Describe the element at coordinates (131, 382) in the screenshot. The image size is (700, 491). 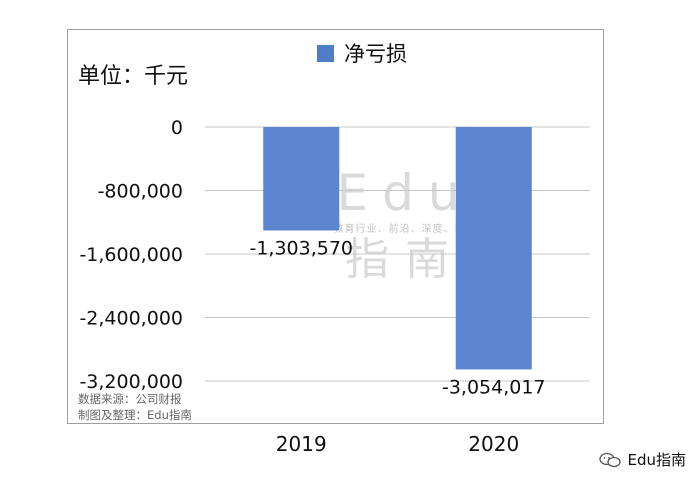
I see `y-tick-label: -3,200,000` at that location.